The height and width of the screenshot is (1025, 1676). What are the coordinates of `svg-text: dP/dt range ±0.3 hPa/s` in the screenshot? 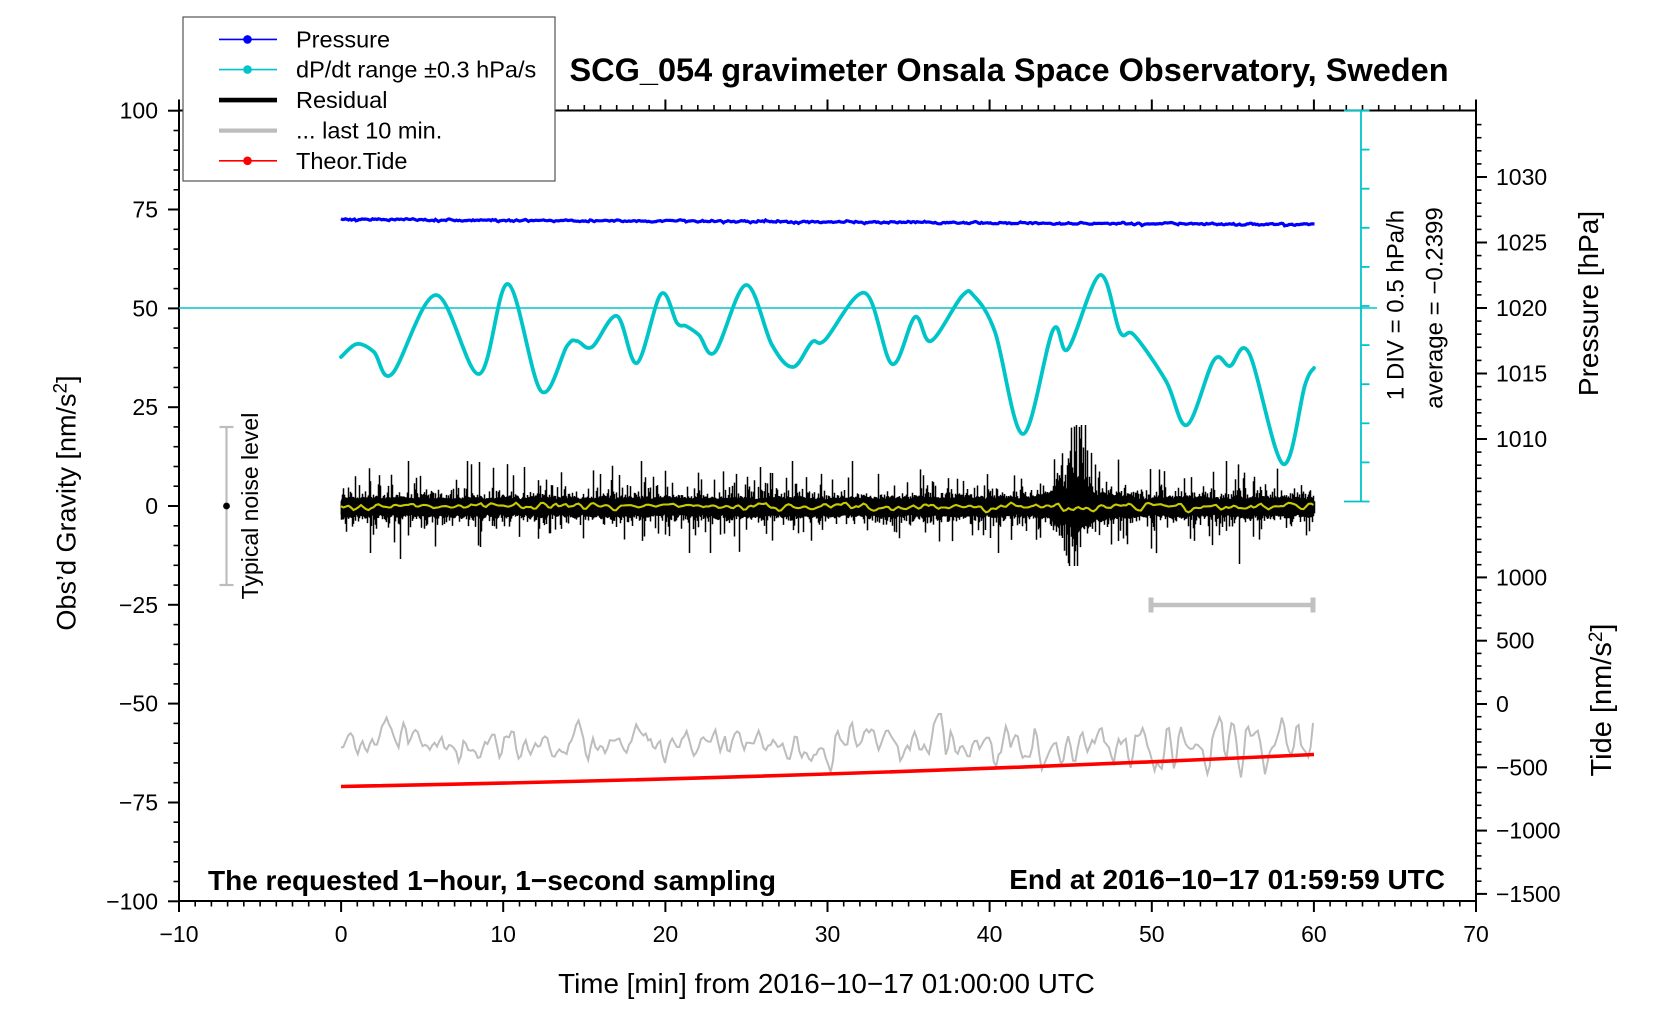 It's located at (416, 70).